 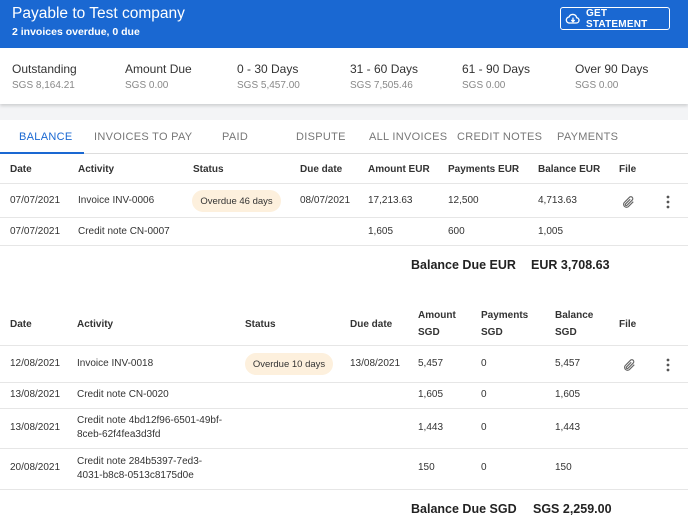 What do you see at coordinates (456, 231) in the screenshot?
I see `row-payments: 600` at bounding box center [456, 231].